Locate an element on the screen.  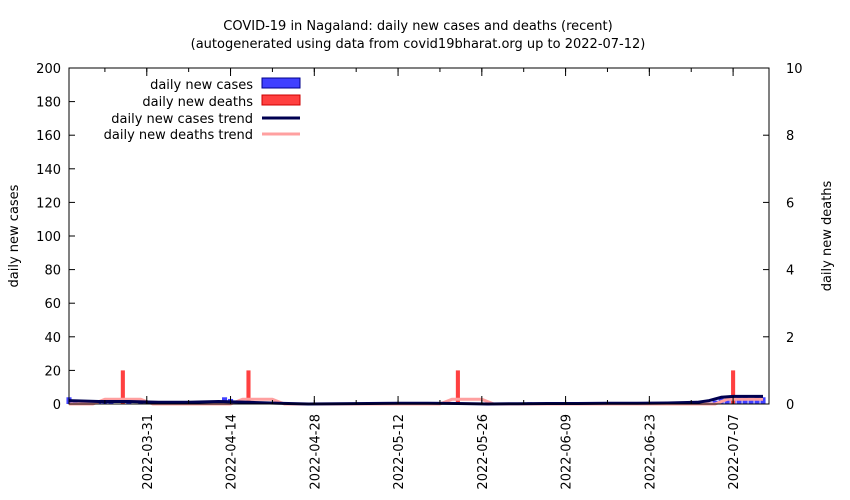
legend-cases-swatch is located at coordinates (281, 83).